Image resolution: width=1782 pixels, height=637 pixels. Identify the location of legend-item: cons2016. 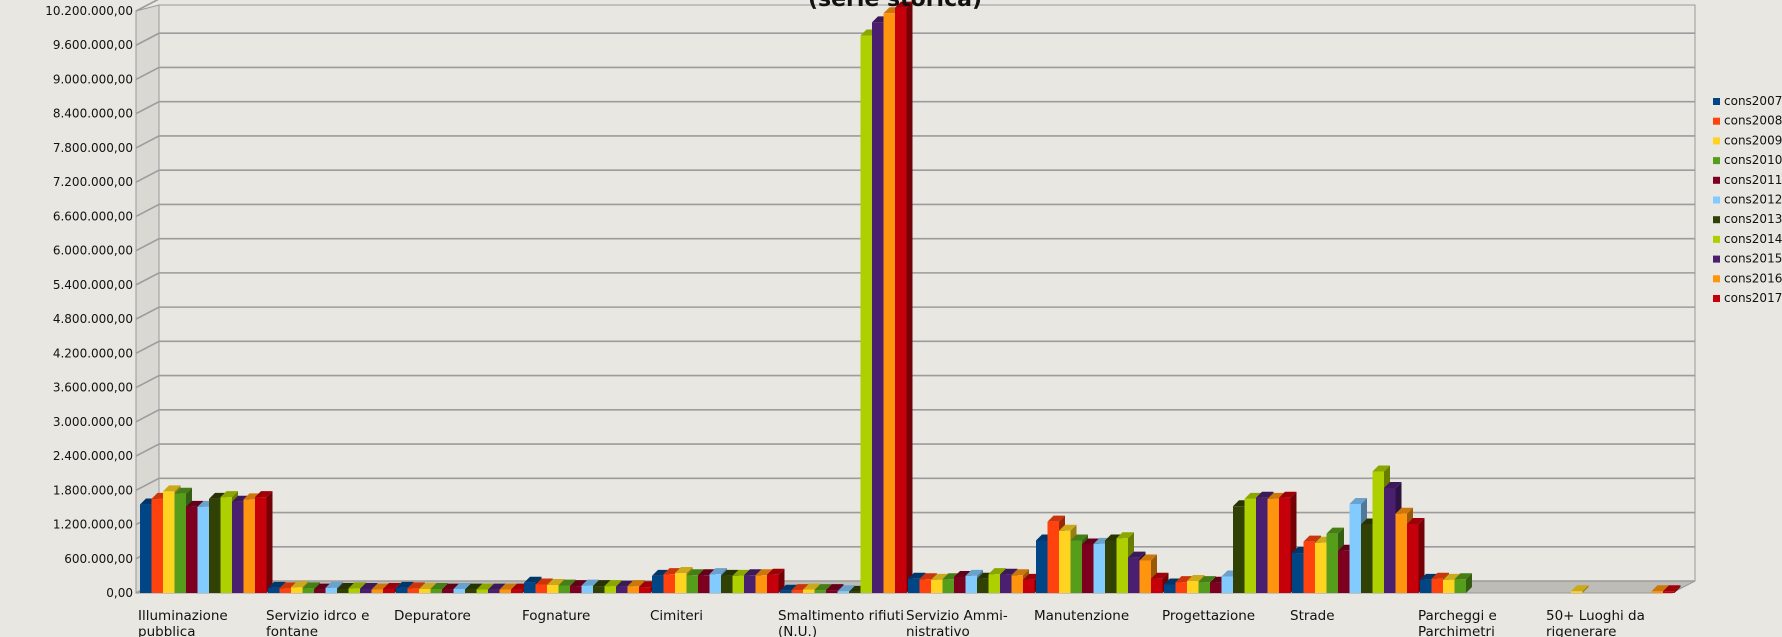
(1747, 278).